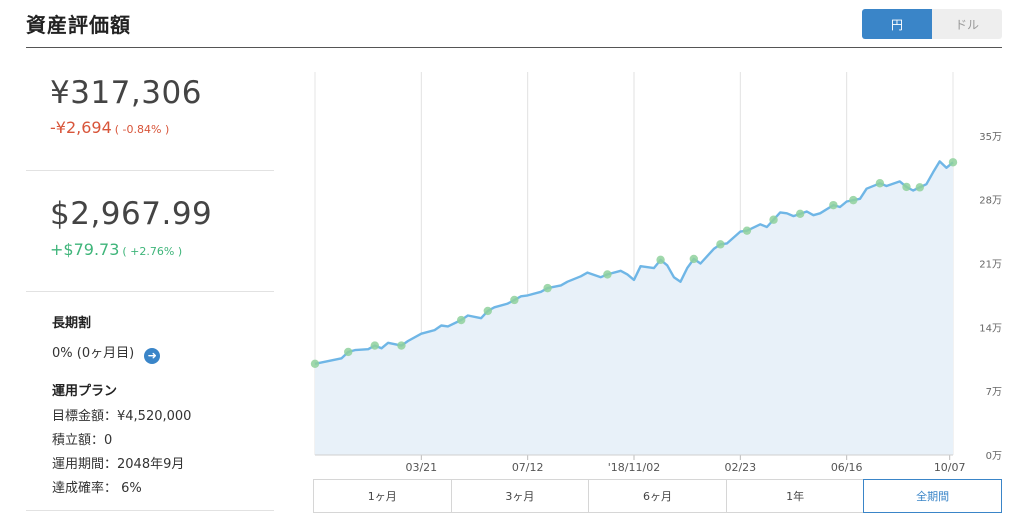  Describe the element at coordinates (142, 129) in the screenshot. I see `yen-change-percent: ( -0.84% )` at that location.